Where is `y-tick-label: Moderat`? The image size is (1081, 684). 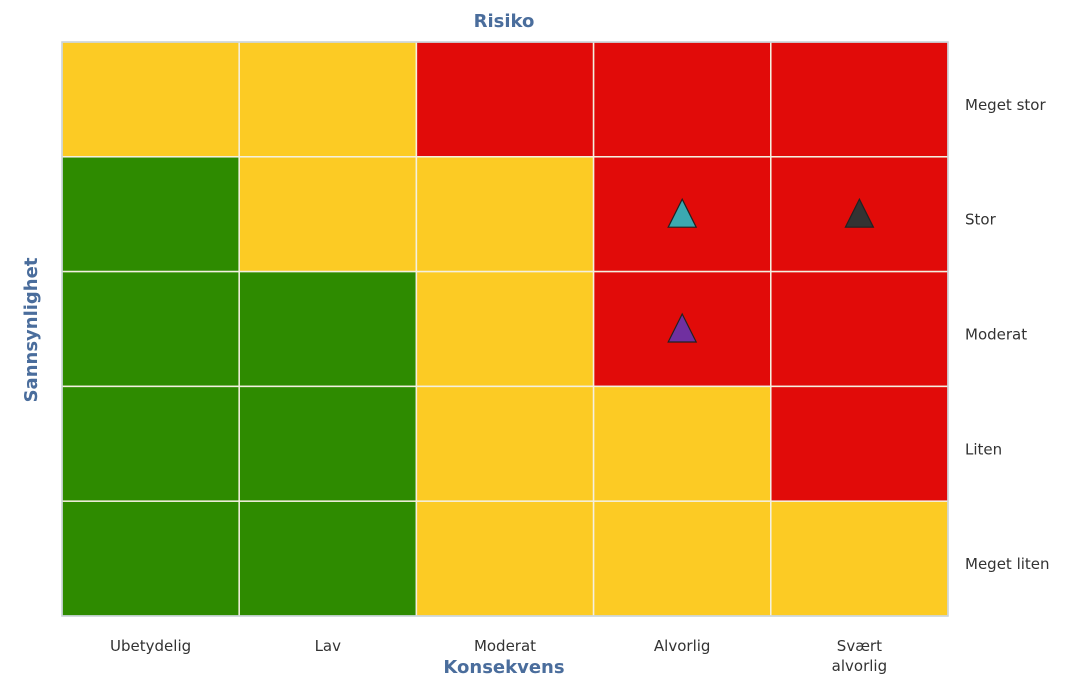
y-tick-label: Moderat is located at coordinates (996, 335).